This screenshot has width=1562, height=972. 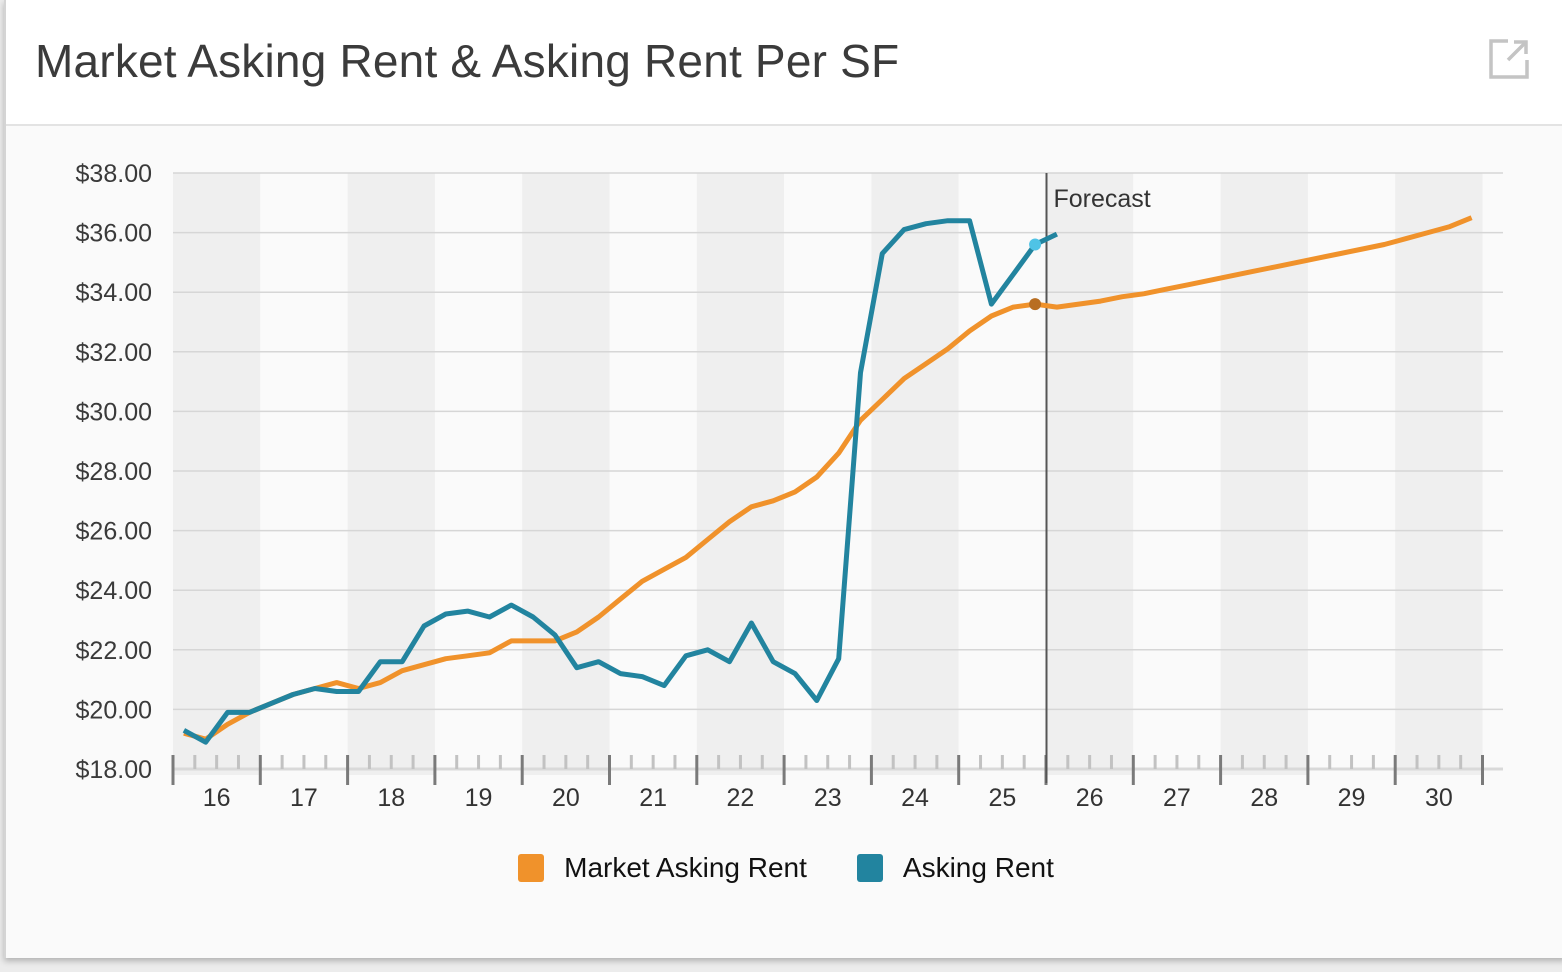 I want to click on x-tick-label: 16, so click(x=217, y=798).